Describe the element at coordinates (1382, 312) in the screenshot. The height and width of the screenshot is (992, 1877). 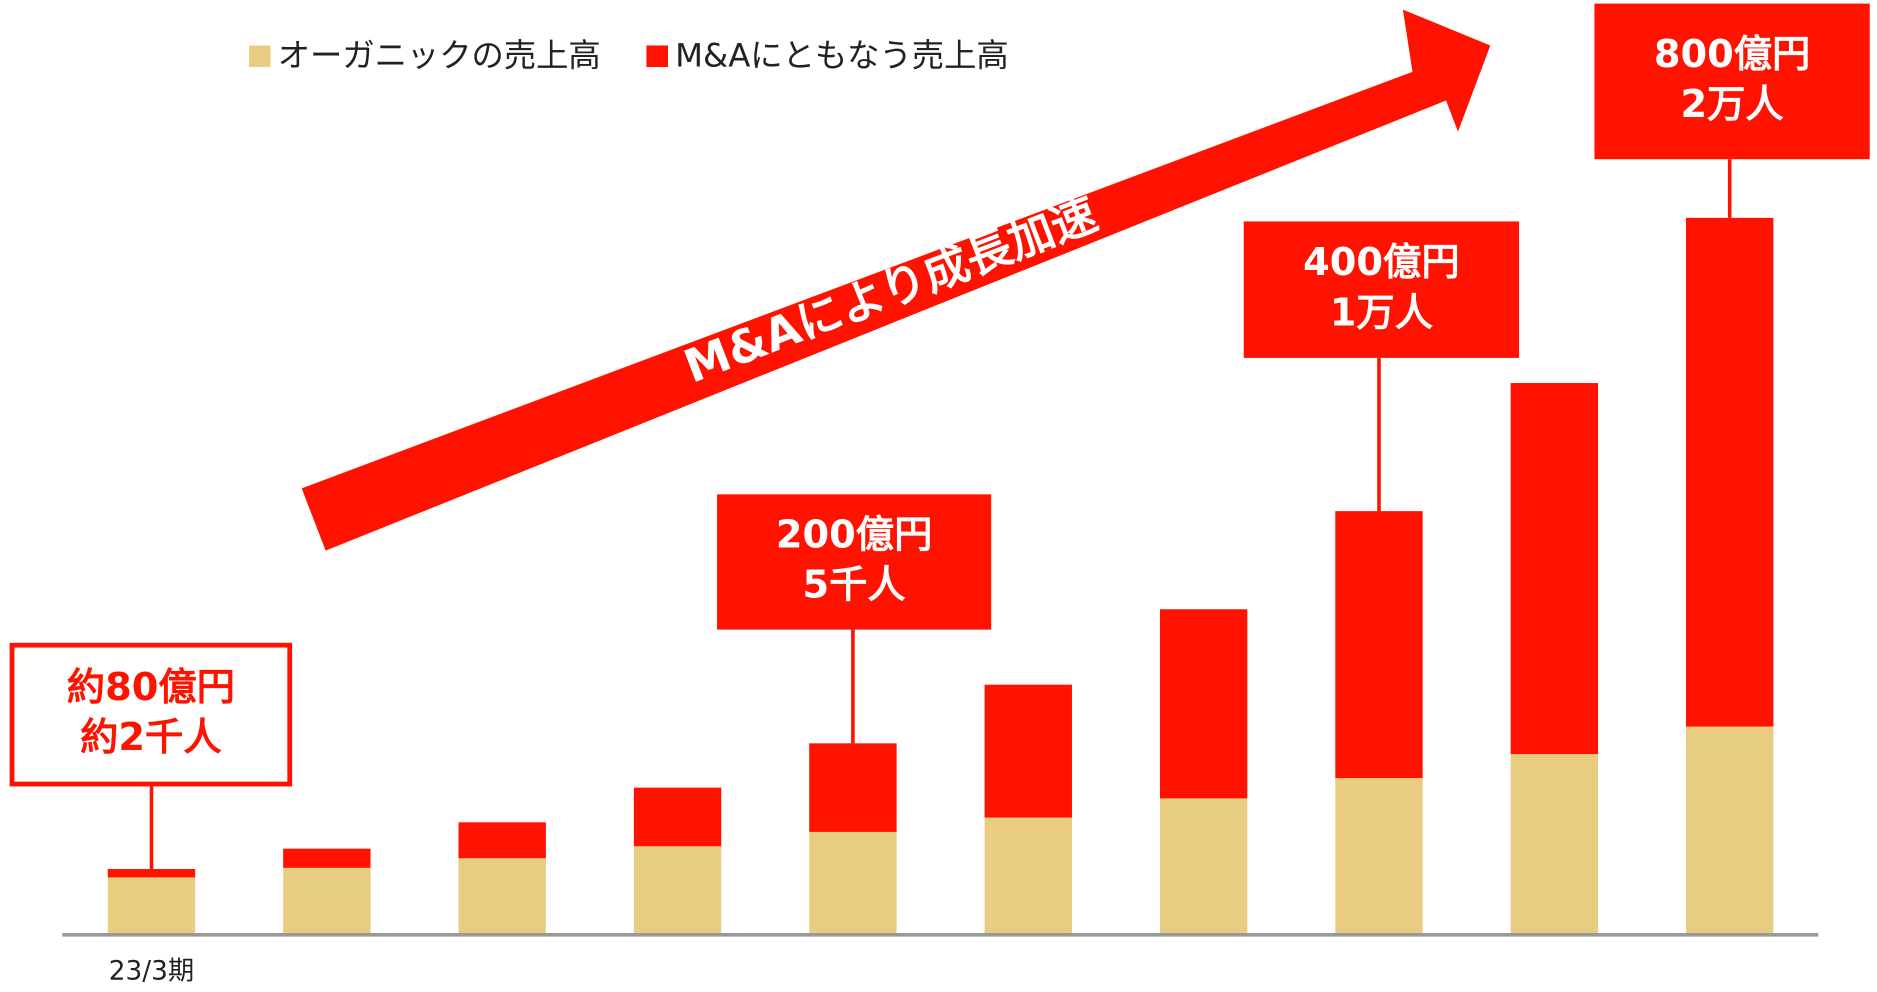
I see `callout-text: 1万人` at that location.